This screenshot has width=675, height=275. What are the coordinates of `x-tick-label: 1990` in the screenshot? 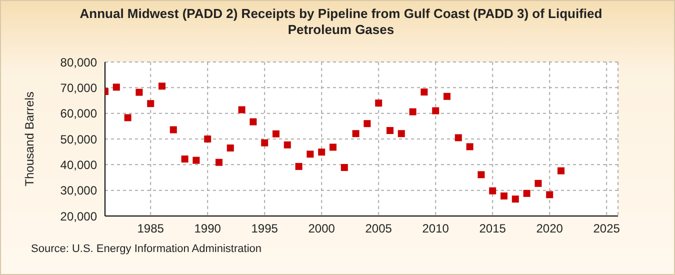 It's located at (208, 229).